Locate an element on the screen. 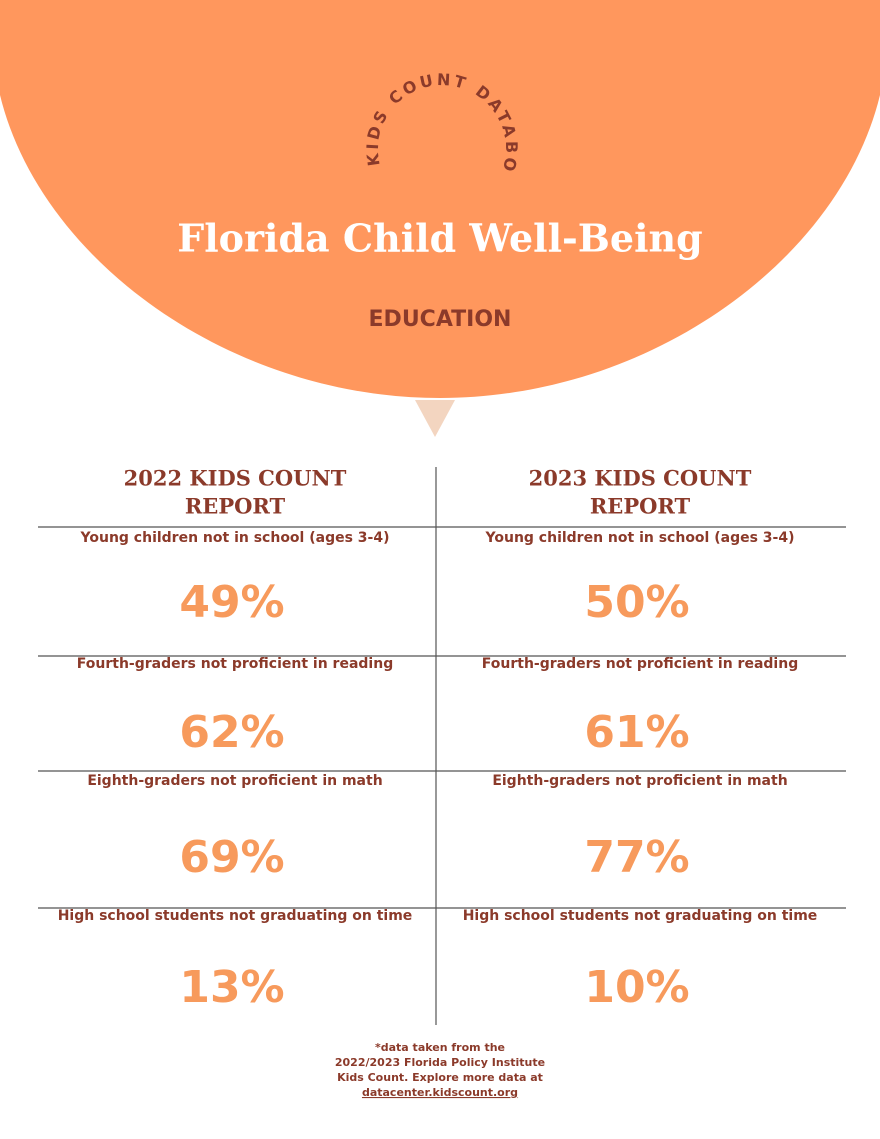 The width and height of the screenshot is (880, 1139). row-value: 49% is located at coordinates (231, 602).